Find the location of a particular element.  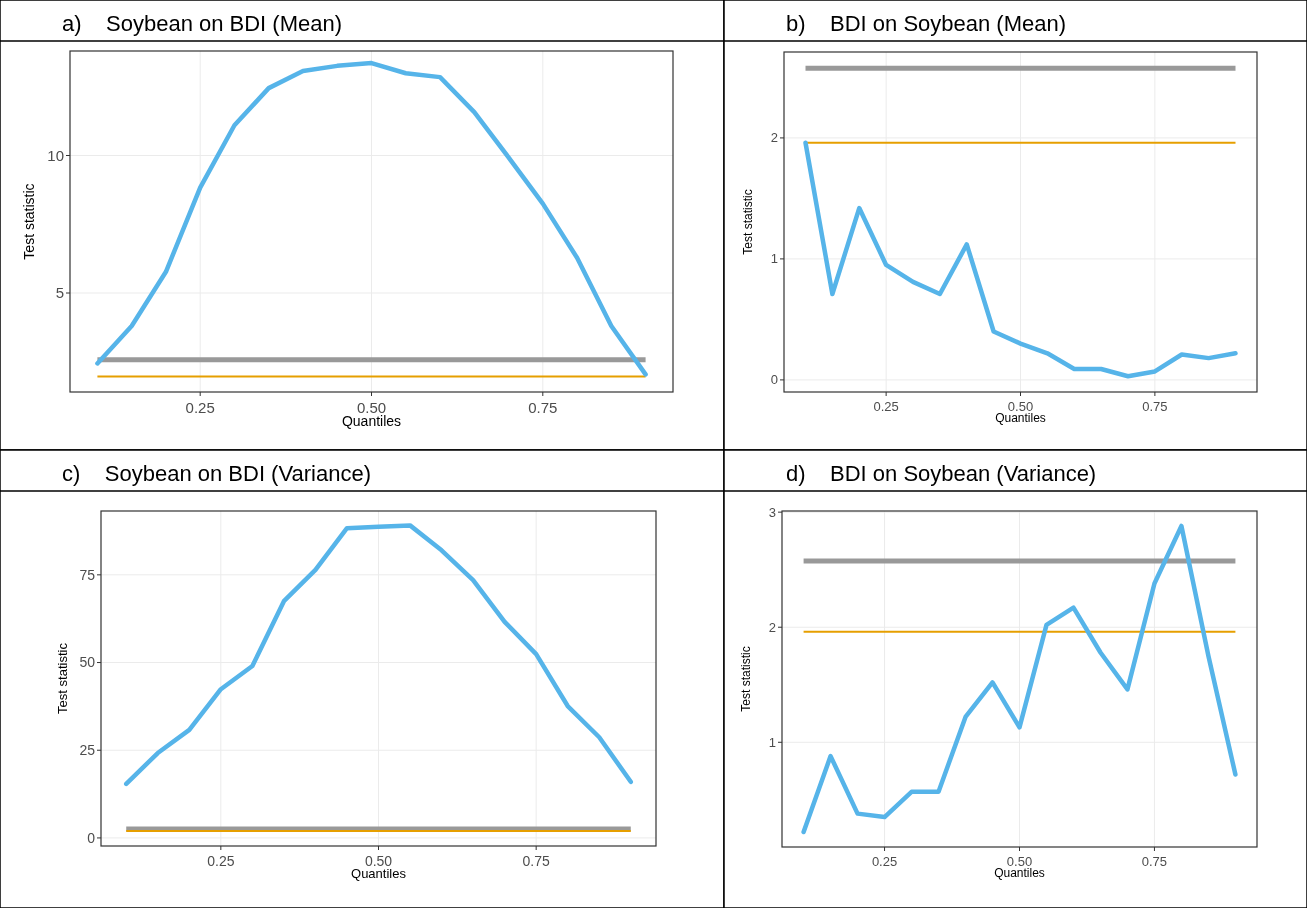

chart-title: c) Soybean on BDI (Variance) is located at coordinates (216, 473).